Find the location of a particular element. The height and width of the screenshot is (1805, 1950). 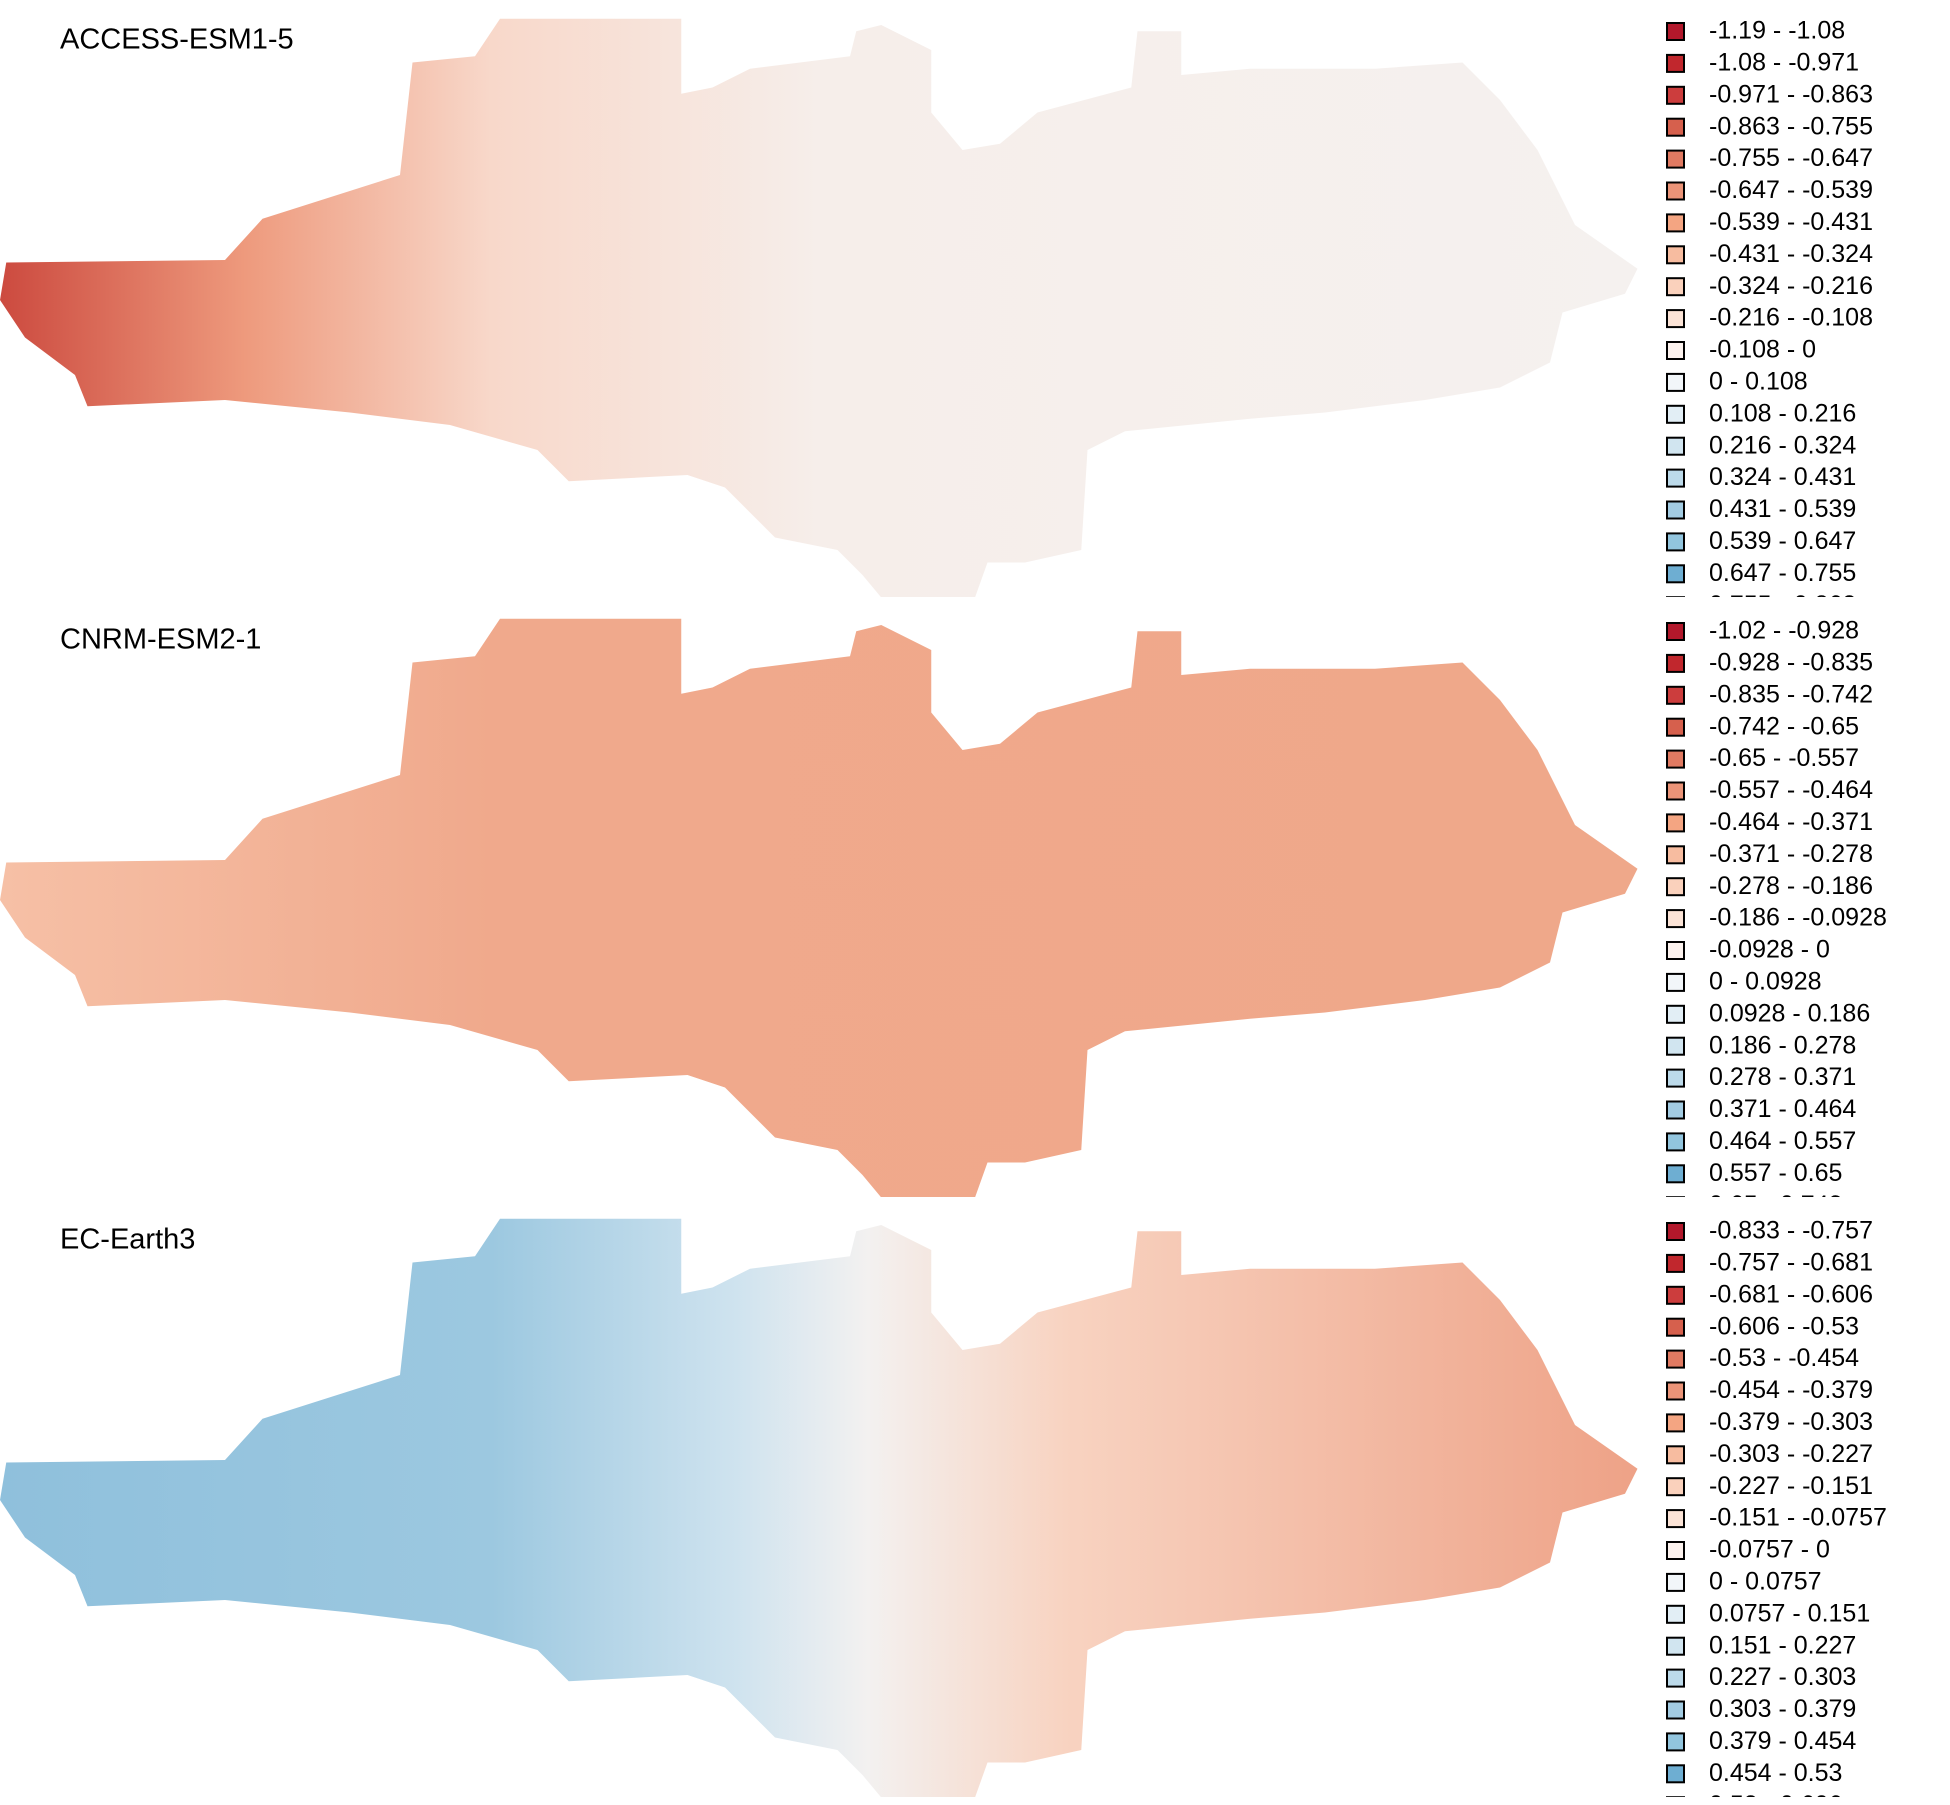

legend-label: -0.186 - -0.0928 is located at coordinates (1798, 918).